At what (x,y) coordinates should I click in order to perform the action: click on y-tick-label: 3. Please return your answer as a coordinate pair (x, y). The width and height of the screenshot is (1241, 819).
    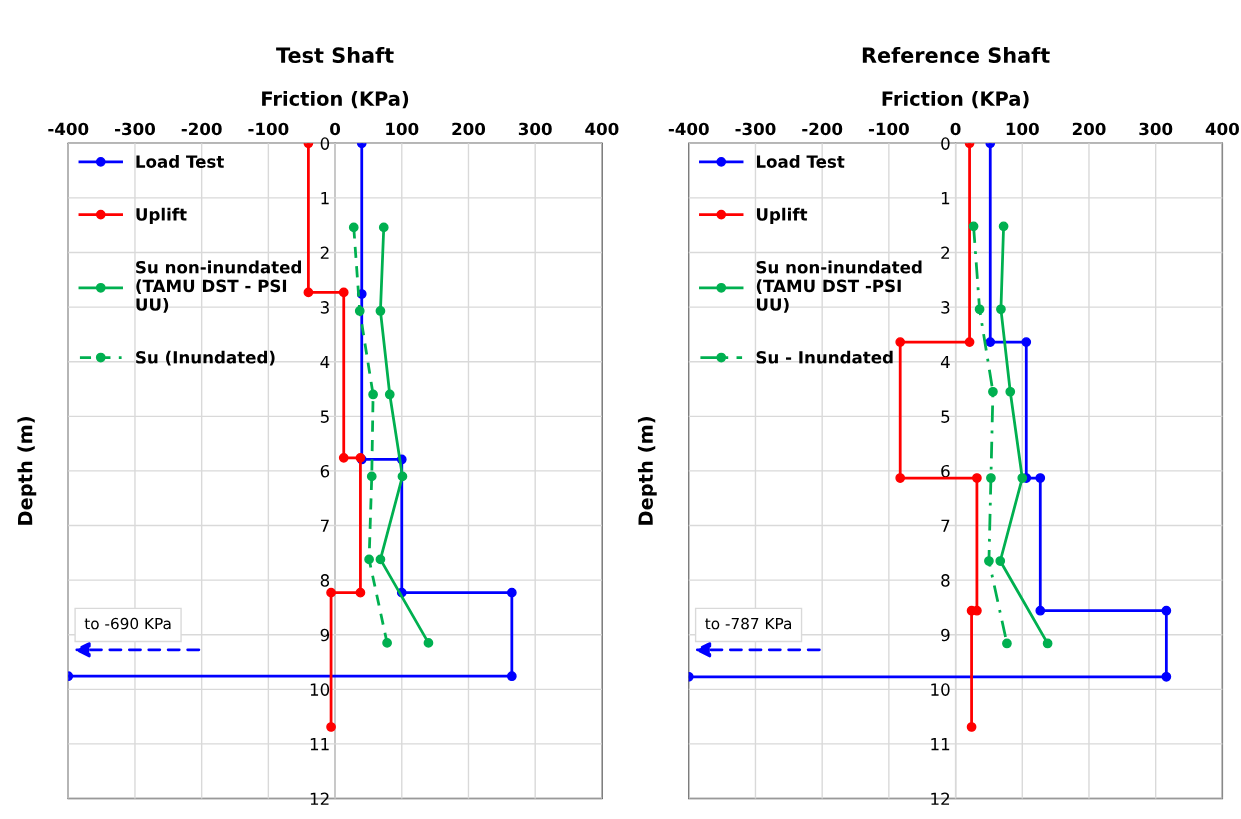
    Looking at the image, I should click on (945, 307).